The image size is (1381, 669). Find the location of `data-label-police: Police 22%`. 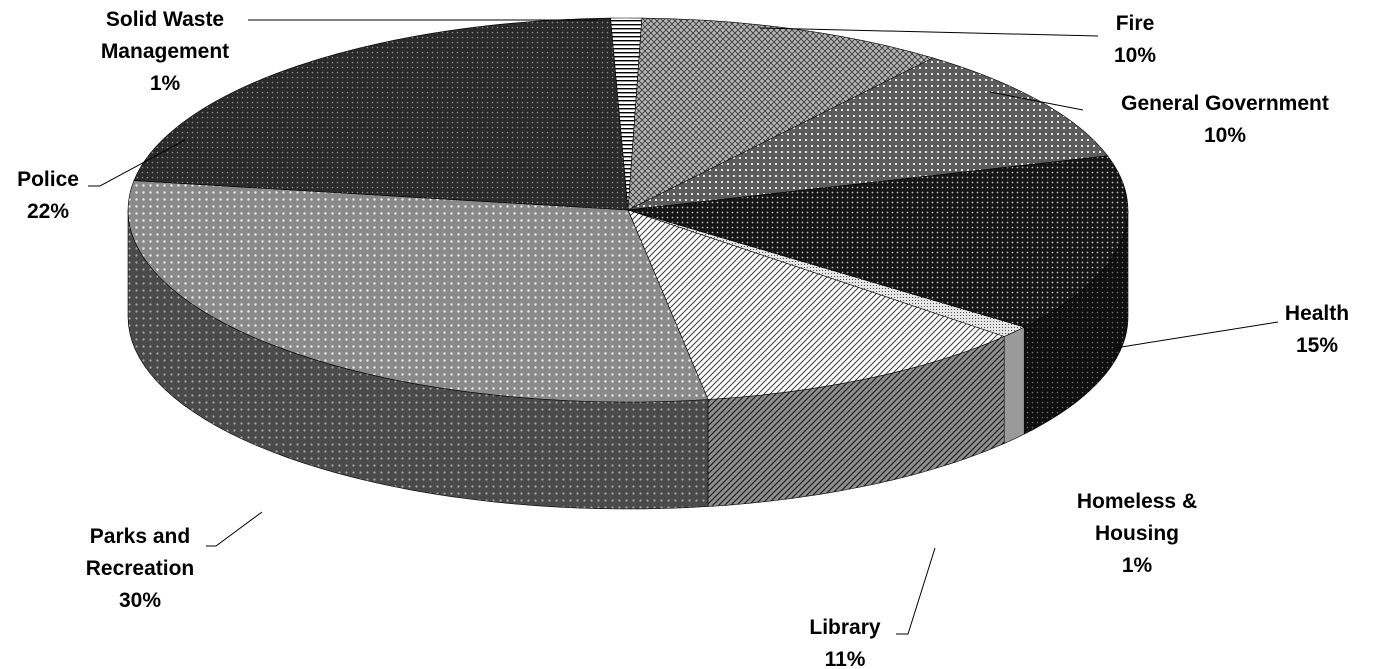

data-label-police: Police 22% is located at coordinates (48, 195).